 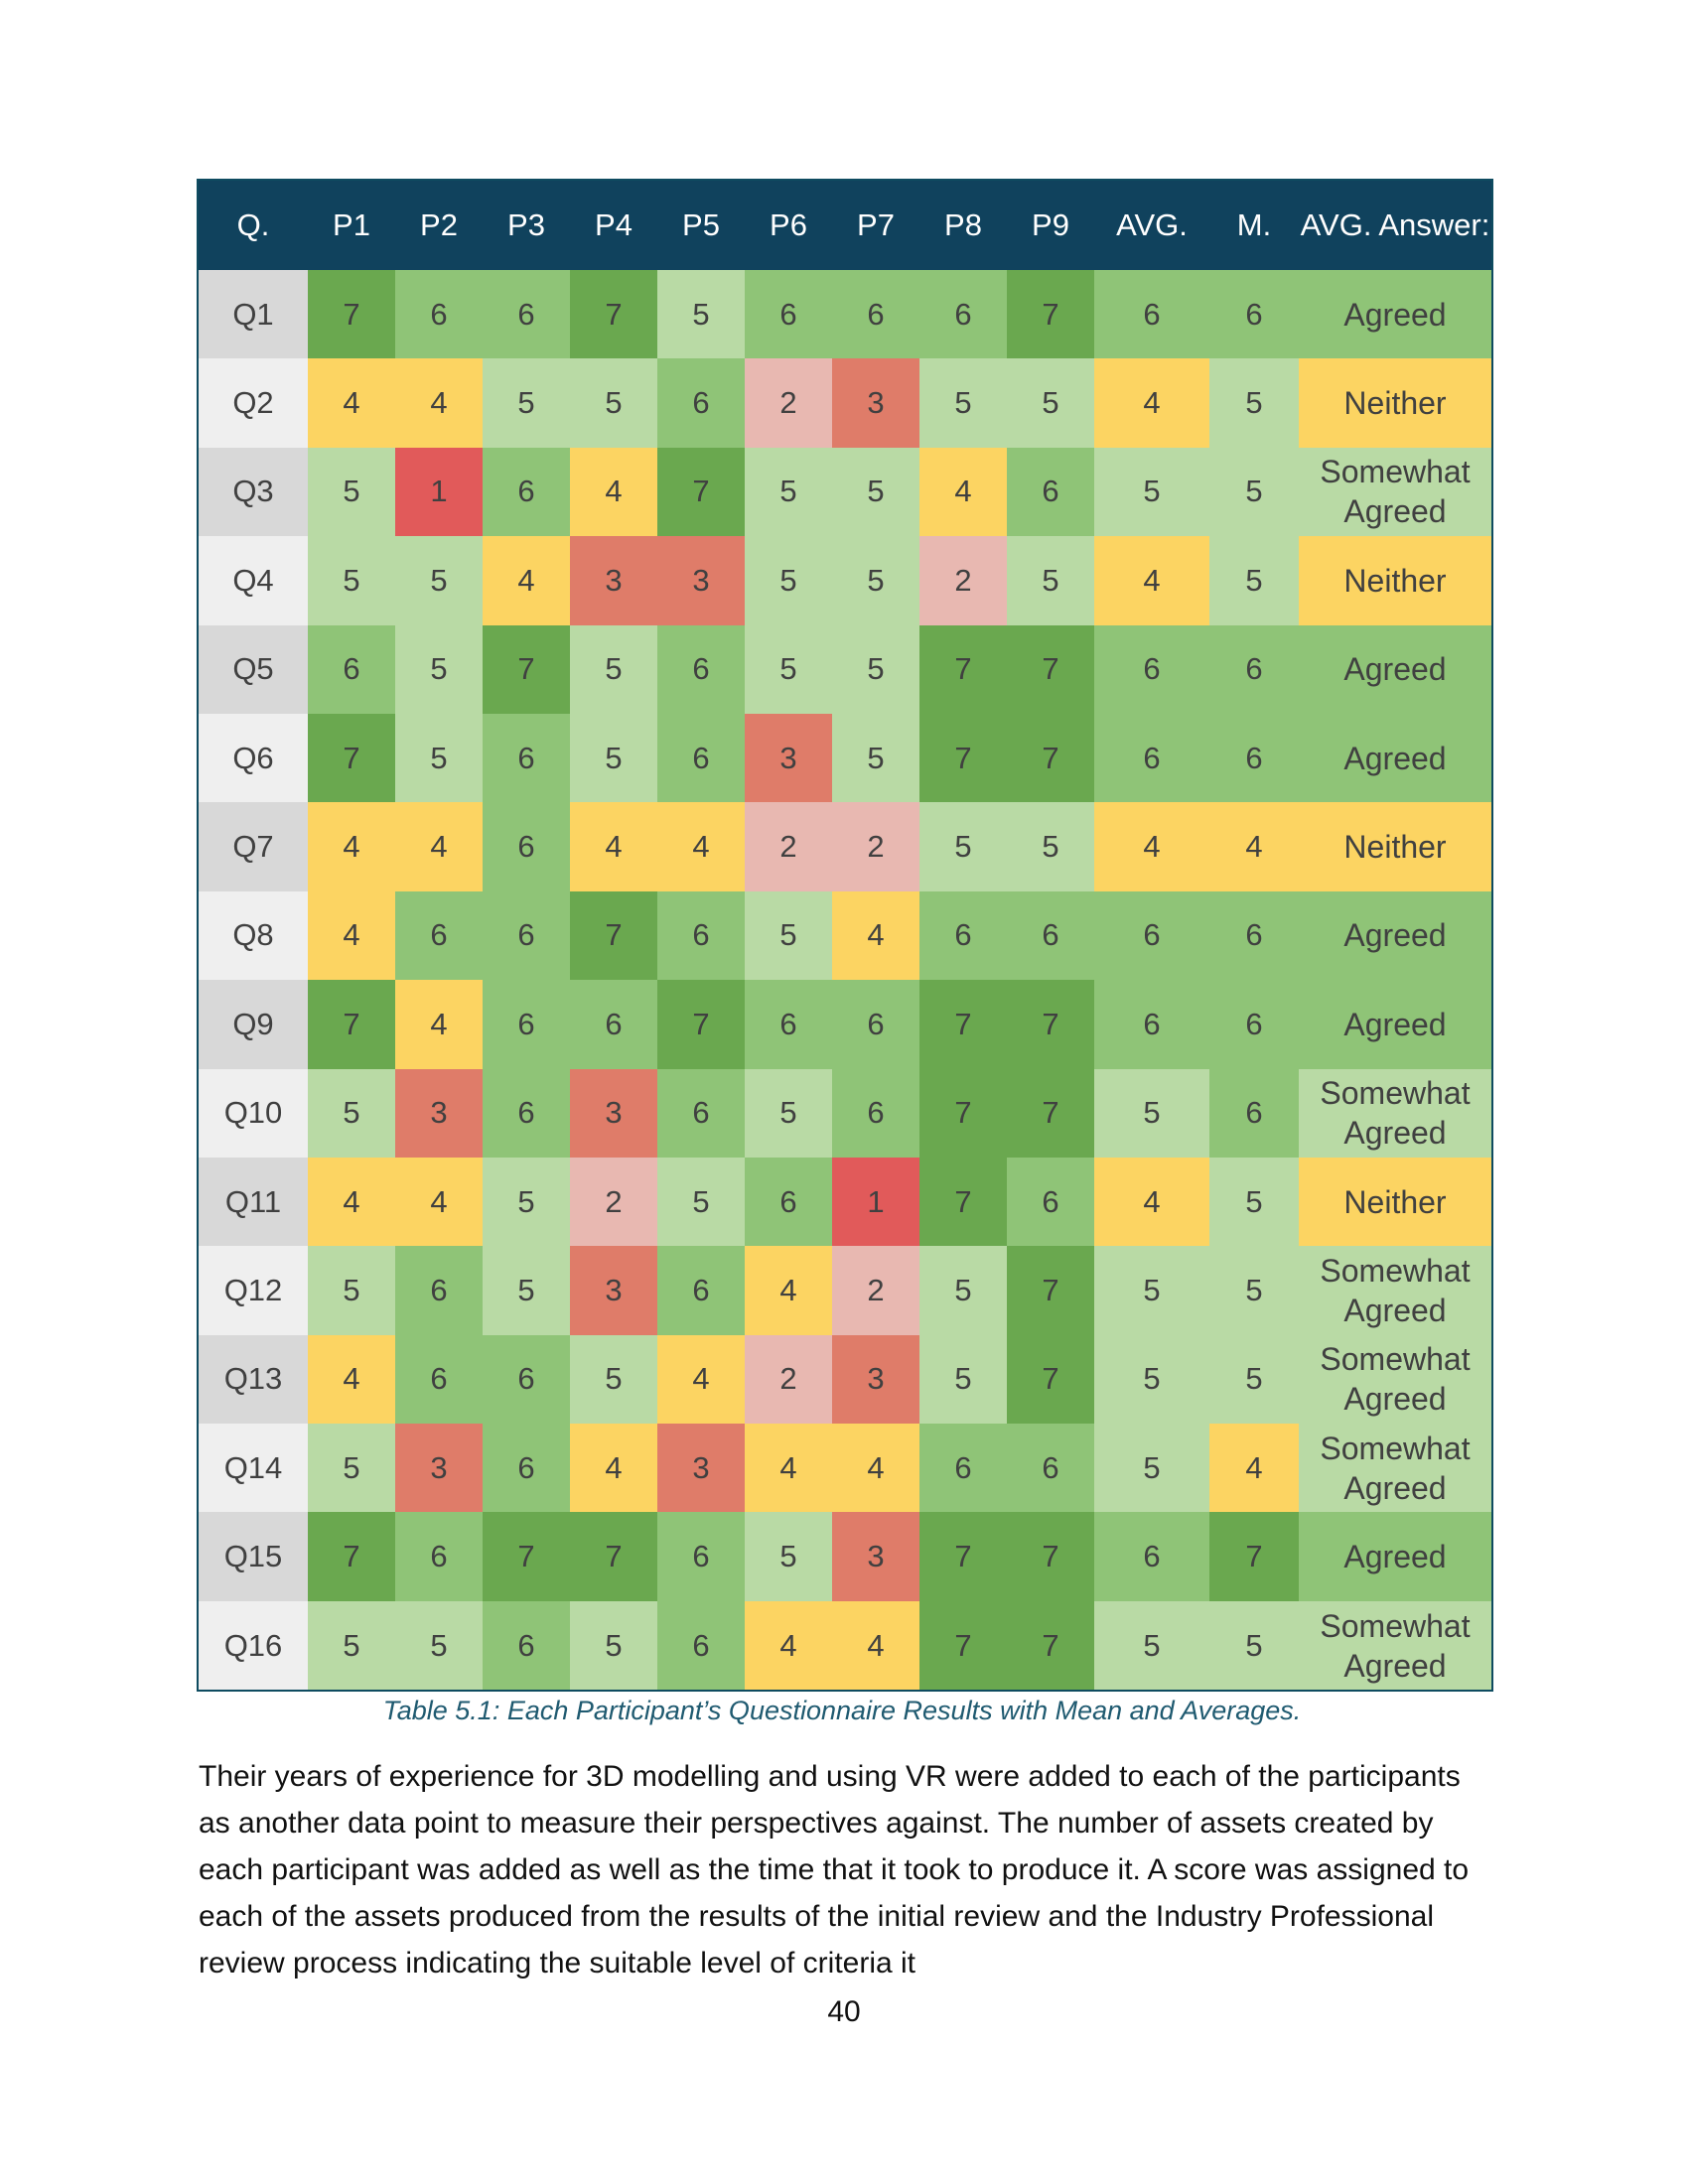 What do you see at coordinates (253, 492) in the screenshot?
I see `question-label: Q3` at bounding box center [253, 492].